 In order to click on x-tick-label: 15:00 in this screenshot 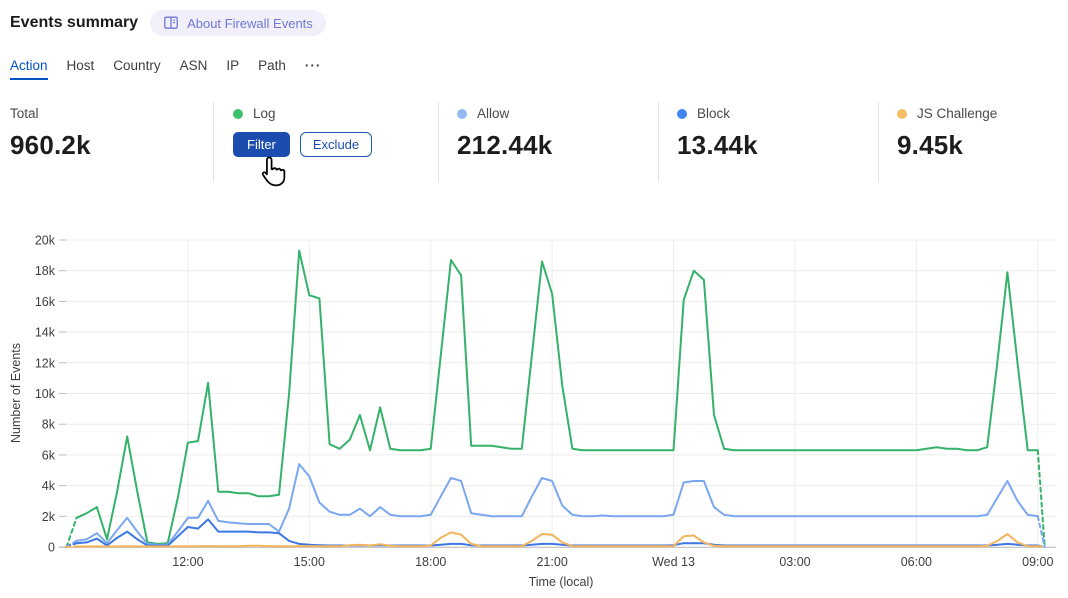, I will do `click(309, 562)`.